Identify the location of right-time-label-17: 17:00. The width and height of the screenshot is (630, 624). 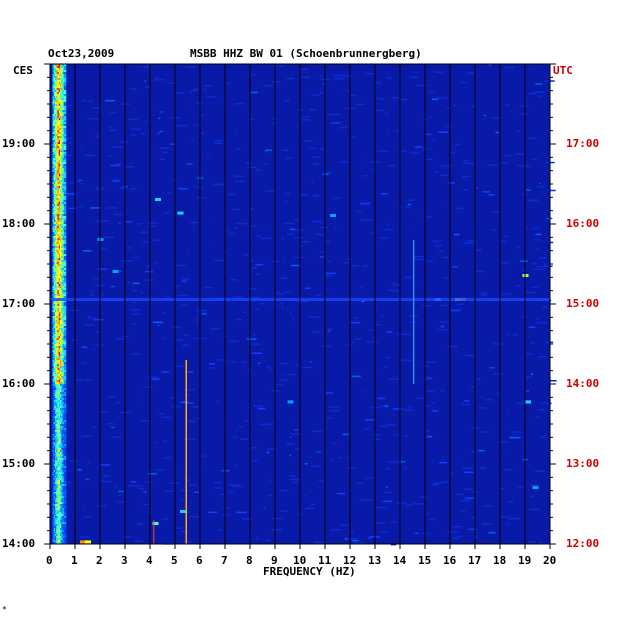
(583, 143).